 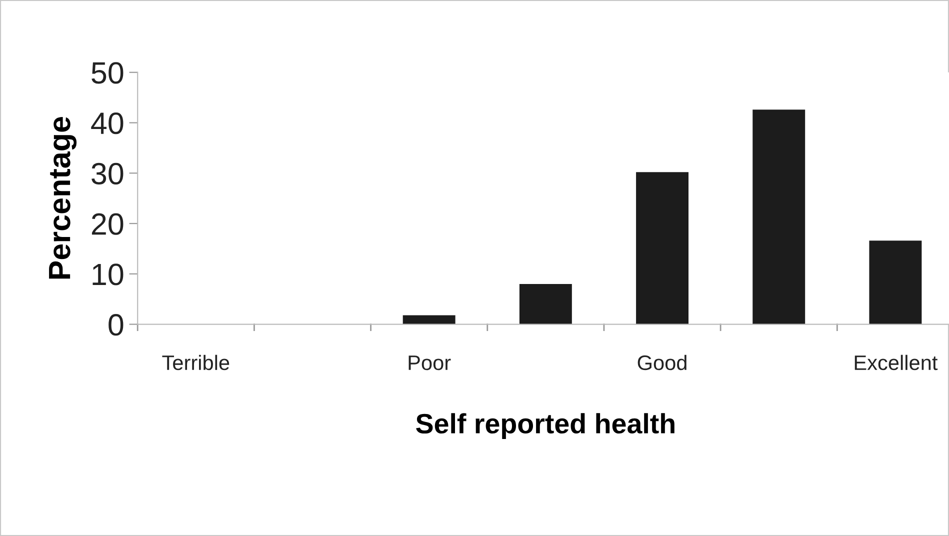 What do you see at coordinates (108, 275) in the screenshot?
I see `y-tick-label: 10` at bounding box center [108, 275].